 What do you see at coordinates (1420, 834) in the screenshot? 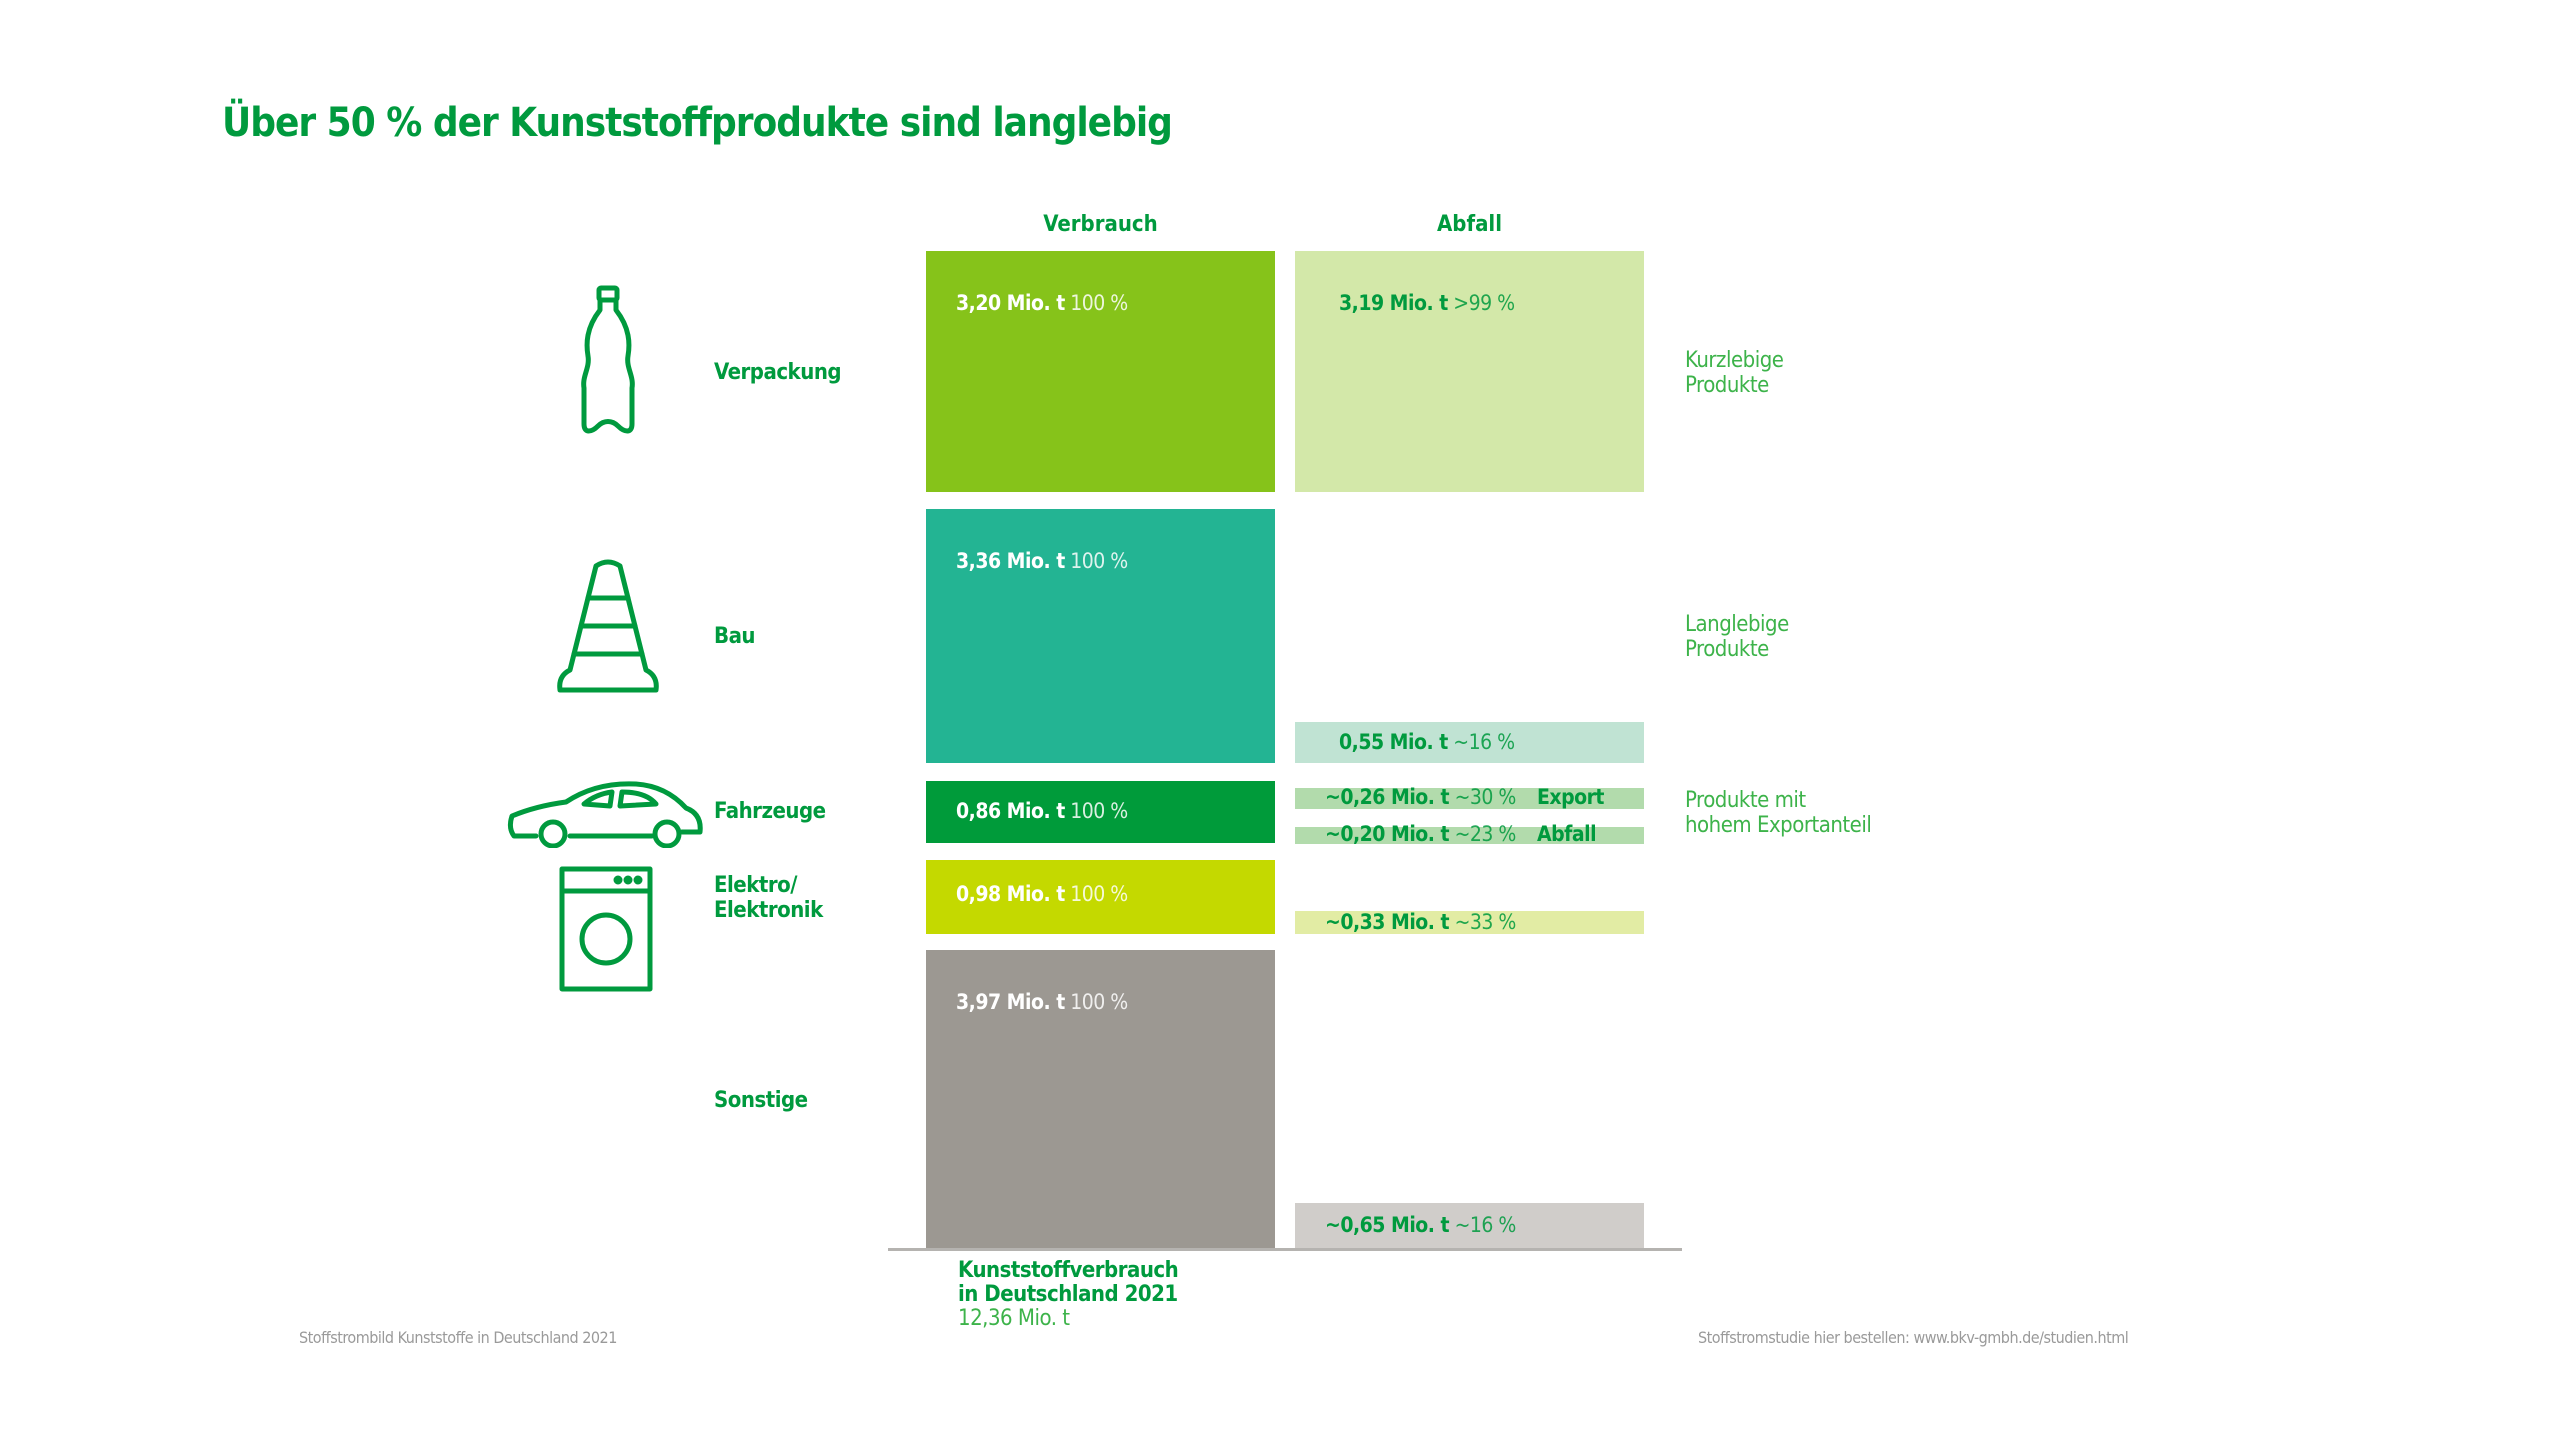
I see `bar-label: ~0,20 Mio. t ~23 %` at bounding box center [1420, 834].